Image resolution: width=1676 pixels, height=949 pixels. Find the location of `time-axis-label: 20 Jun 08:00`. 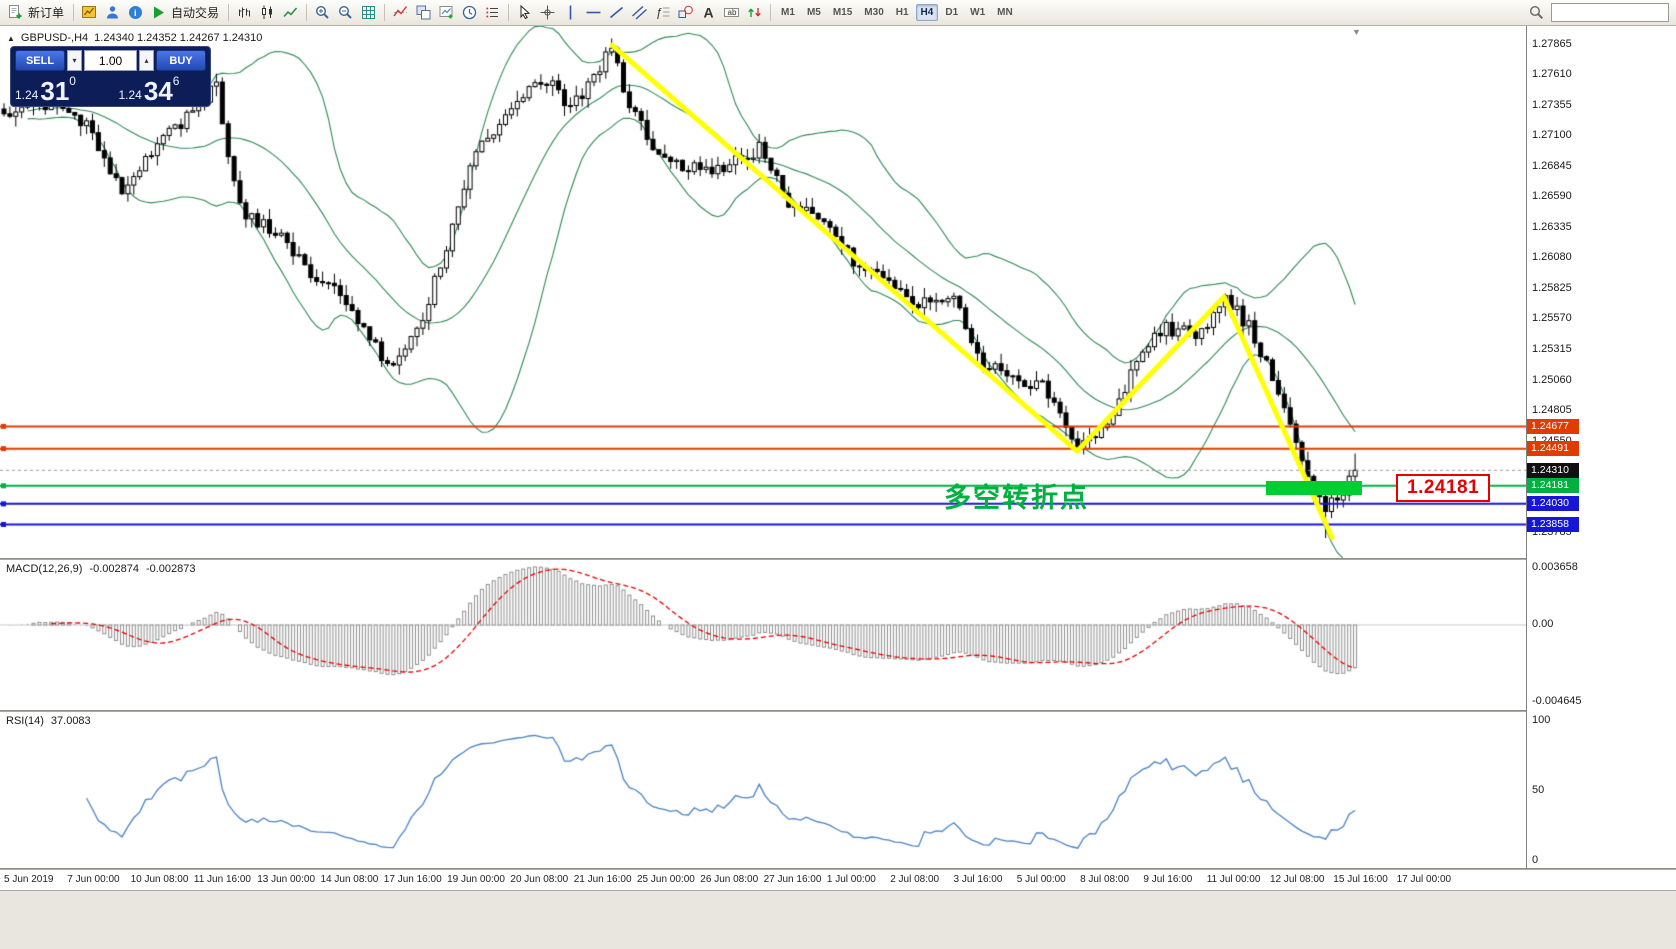

time-axis-label: 20 Jun 08:00 is located at coordinates (539, 879).